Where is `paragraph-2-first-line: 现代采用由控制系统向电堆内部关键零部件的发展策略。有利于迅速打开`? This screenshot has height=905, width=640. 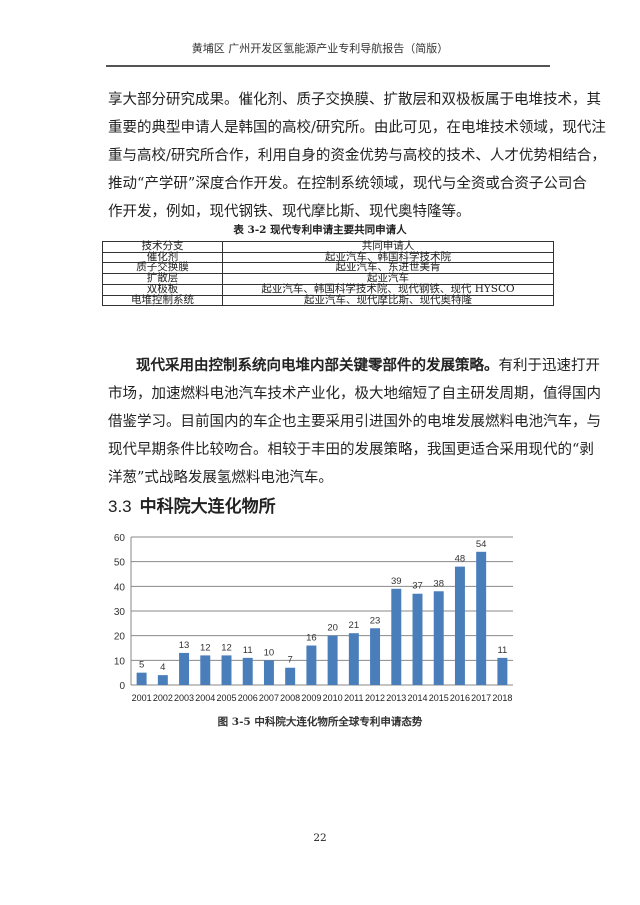
paragraph-2-first-line: 现代采用由控制系统向电堆内部关键零部件的发展策略。有利于迅速打开 is located at coordinates (368, 366).